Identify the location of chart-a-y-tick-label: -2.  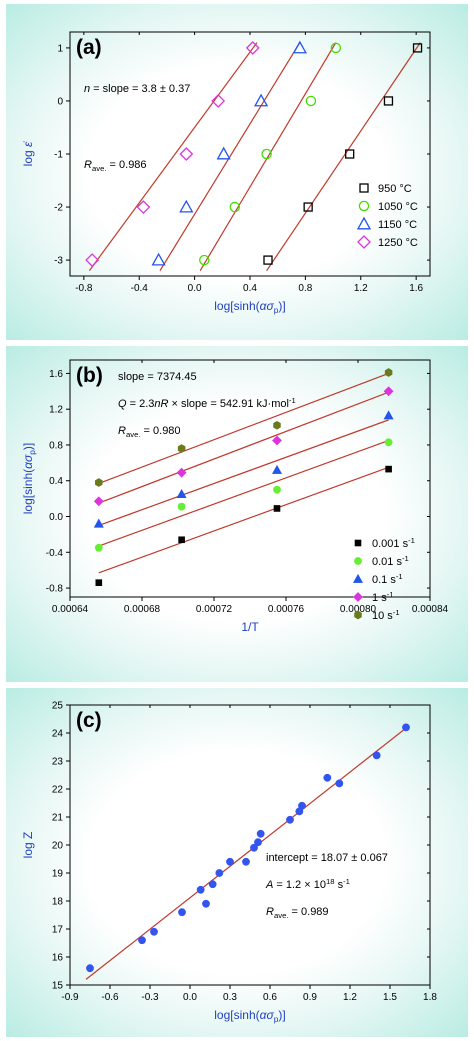
(58, 208).